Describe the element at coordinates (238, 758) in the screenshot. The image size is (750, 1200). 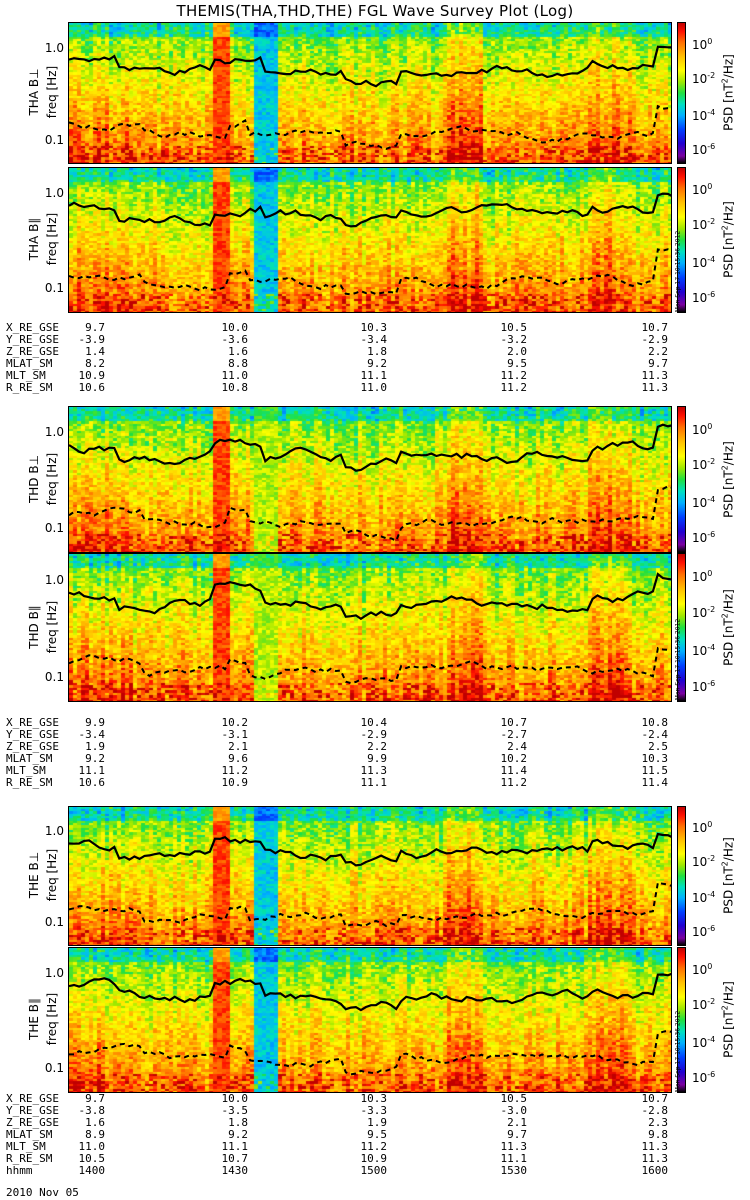
I see `ephemeris-value: 9.6` at that location.